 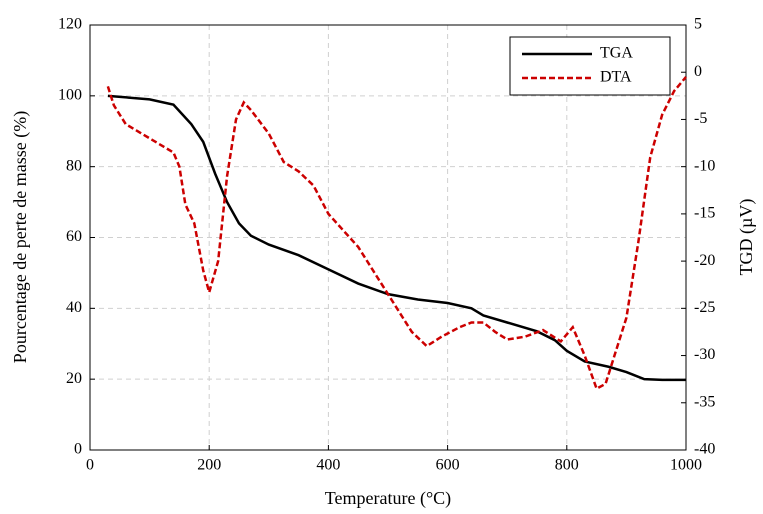 I want to click on legend-box, so click(x=590, y=66).